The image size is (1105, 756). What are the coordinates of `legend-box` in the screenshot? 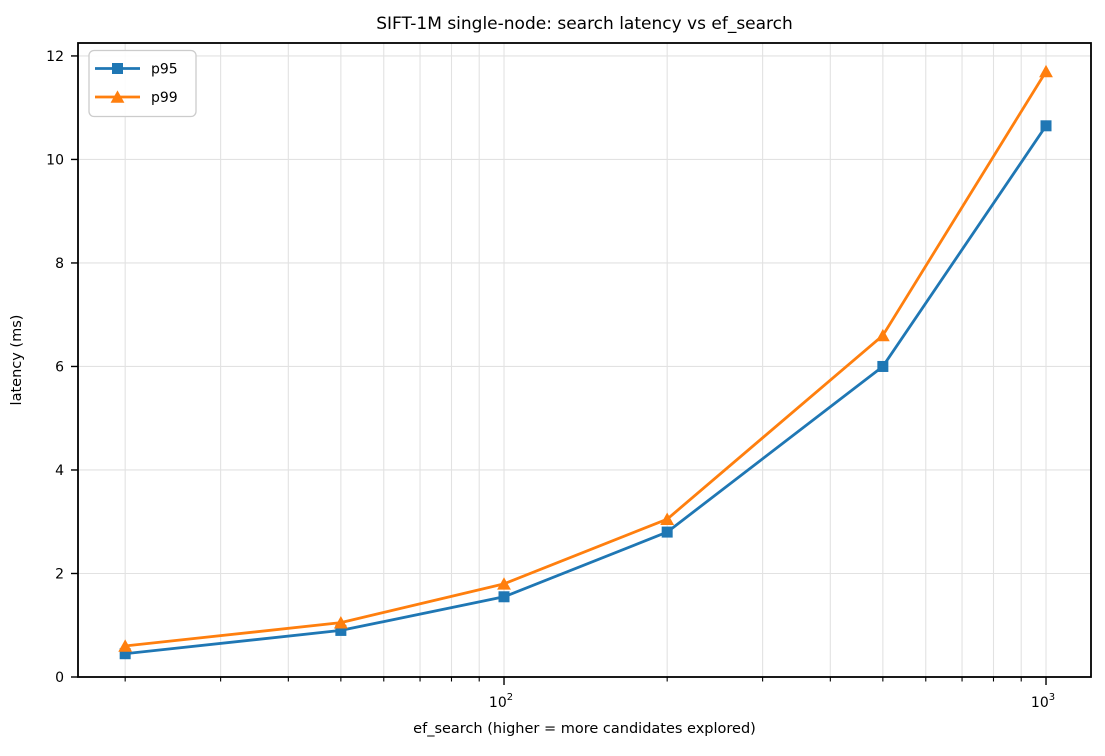 It's located at (142, 83).